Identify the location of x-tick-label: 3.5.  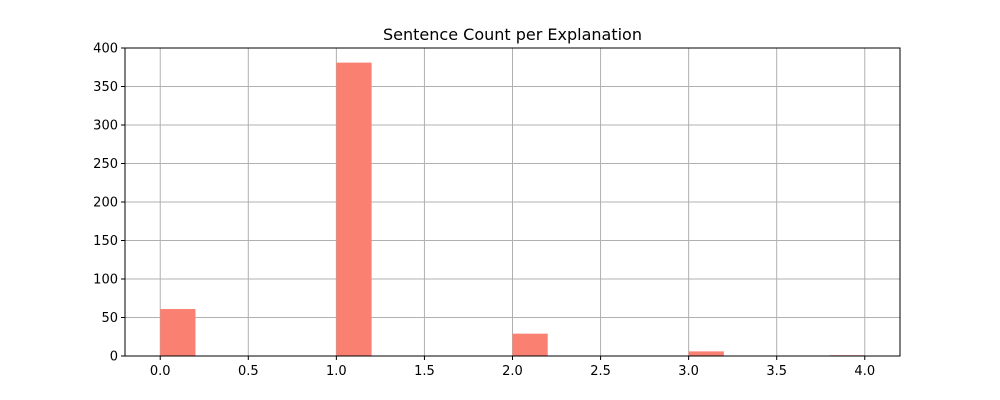
(776, 371).